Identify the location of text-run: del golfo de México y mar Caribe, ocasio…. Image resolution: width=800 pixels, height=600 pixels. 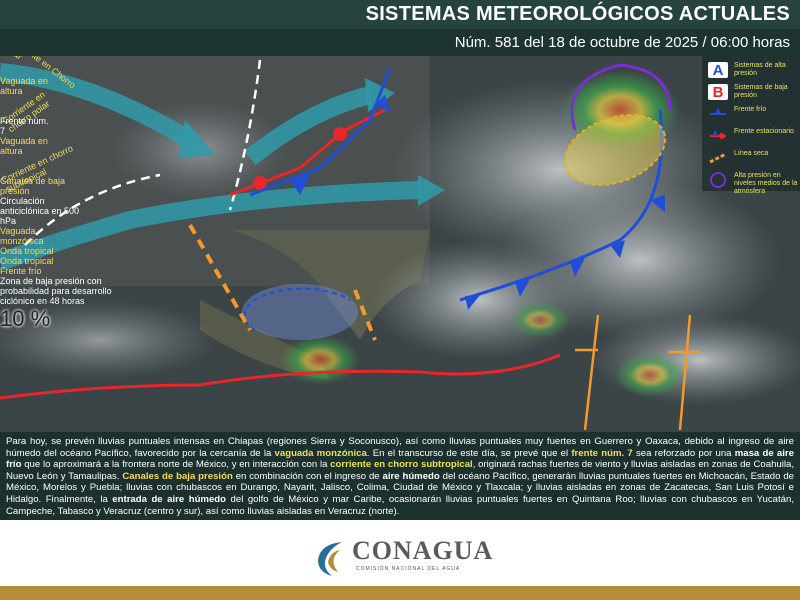
(400, 505).